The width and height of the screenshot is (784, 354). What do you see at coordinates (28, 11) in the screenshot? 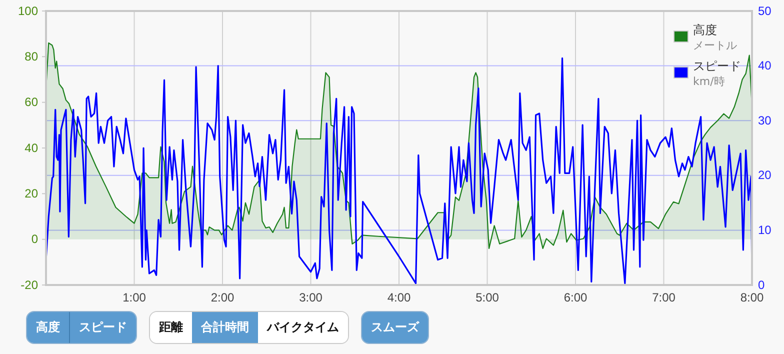
I see `y-tick-label: 100` at bounding box center [28, 11].